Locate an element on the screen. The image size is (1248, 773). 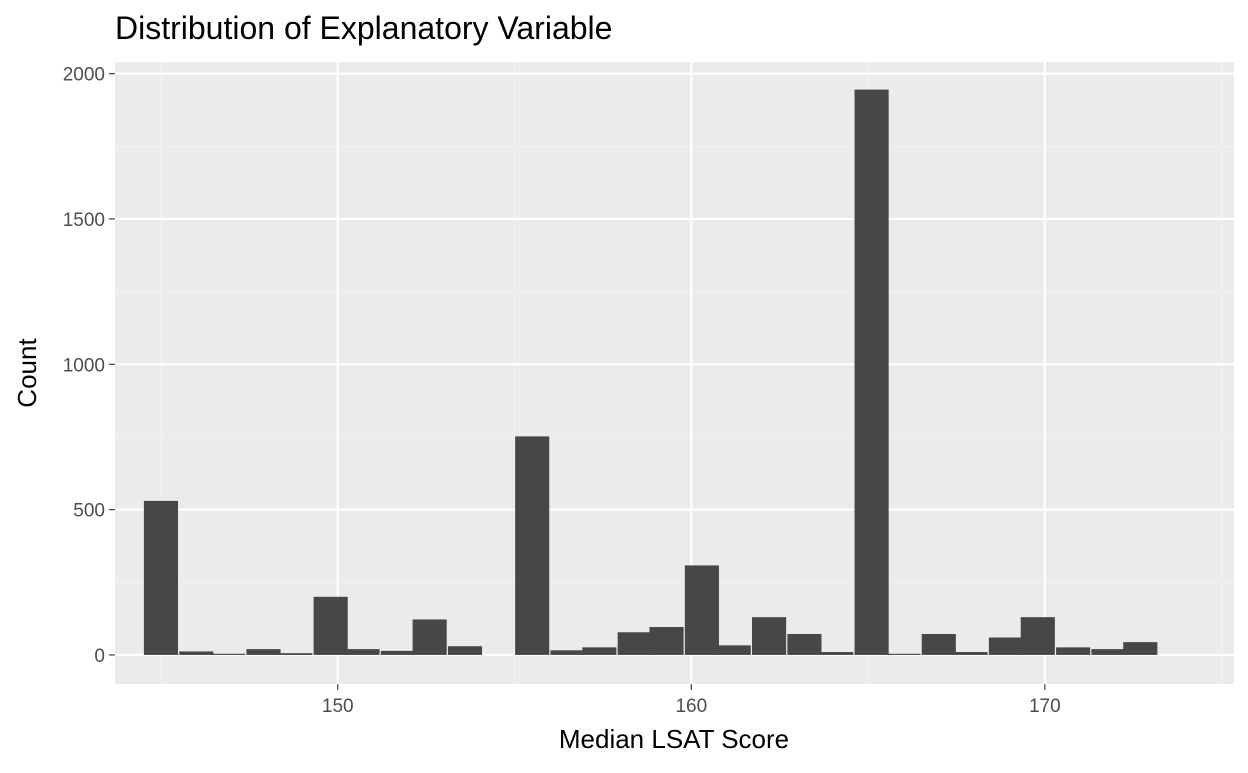
y-tick-label: 0 is located at coordinates (99, 656).